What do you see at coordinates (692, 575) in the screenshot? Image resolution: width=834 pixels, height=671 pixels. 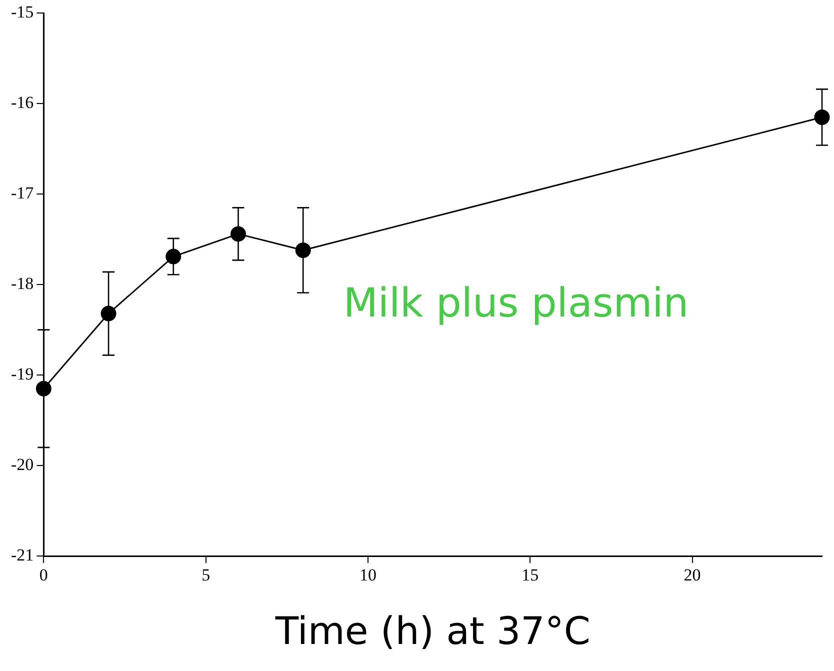 I see `x-tick-label: 20` at bounding box center [692, 575].